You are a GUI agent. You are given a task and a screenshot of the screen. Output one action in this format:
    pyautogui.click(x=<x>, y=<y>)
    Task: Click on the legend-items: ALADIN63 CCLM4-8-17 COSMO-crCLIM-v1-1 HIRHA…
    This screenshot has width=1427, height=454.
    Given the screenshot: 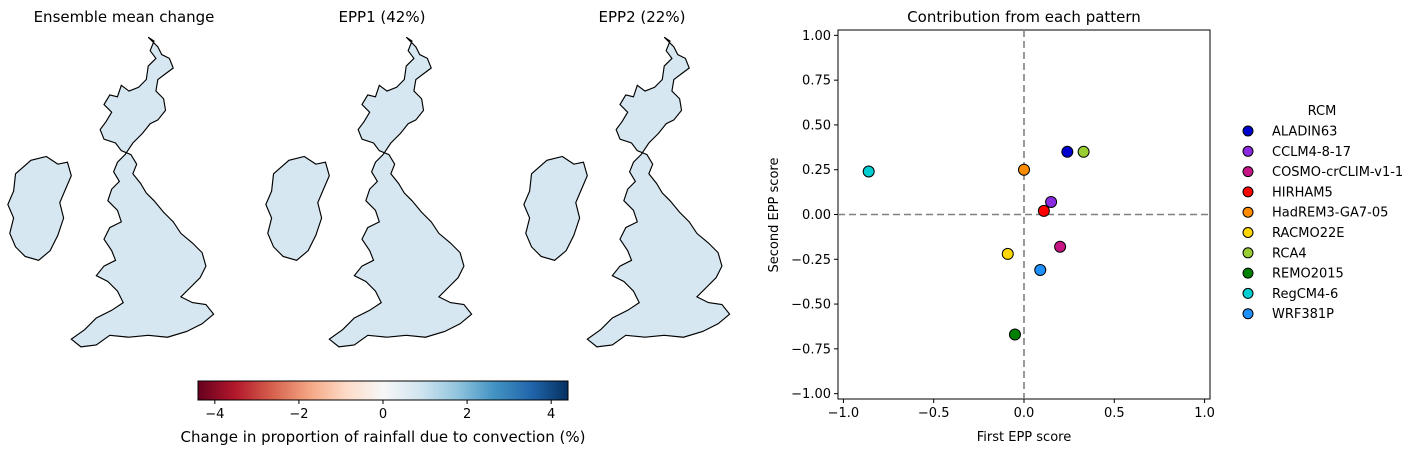 What is the action you would take?
    pyautogui.click(x=1322, y=223)
    